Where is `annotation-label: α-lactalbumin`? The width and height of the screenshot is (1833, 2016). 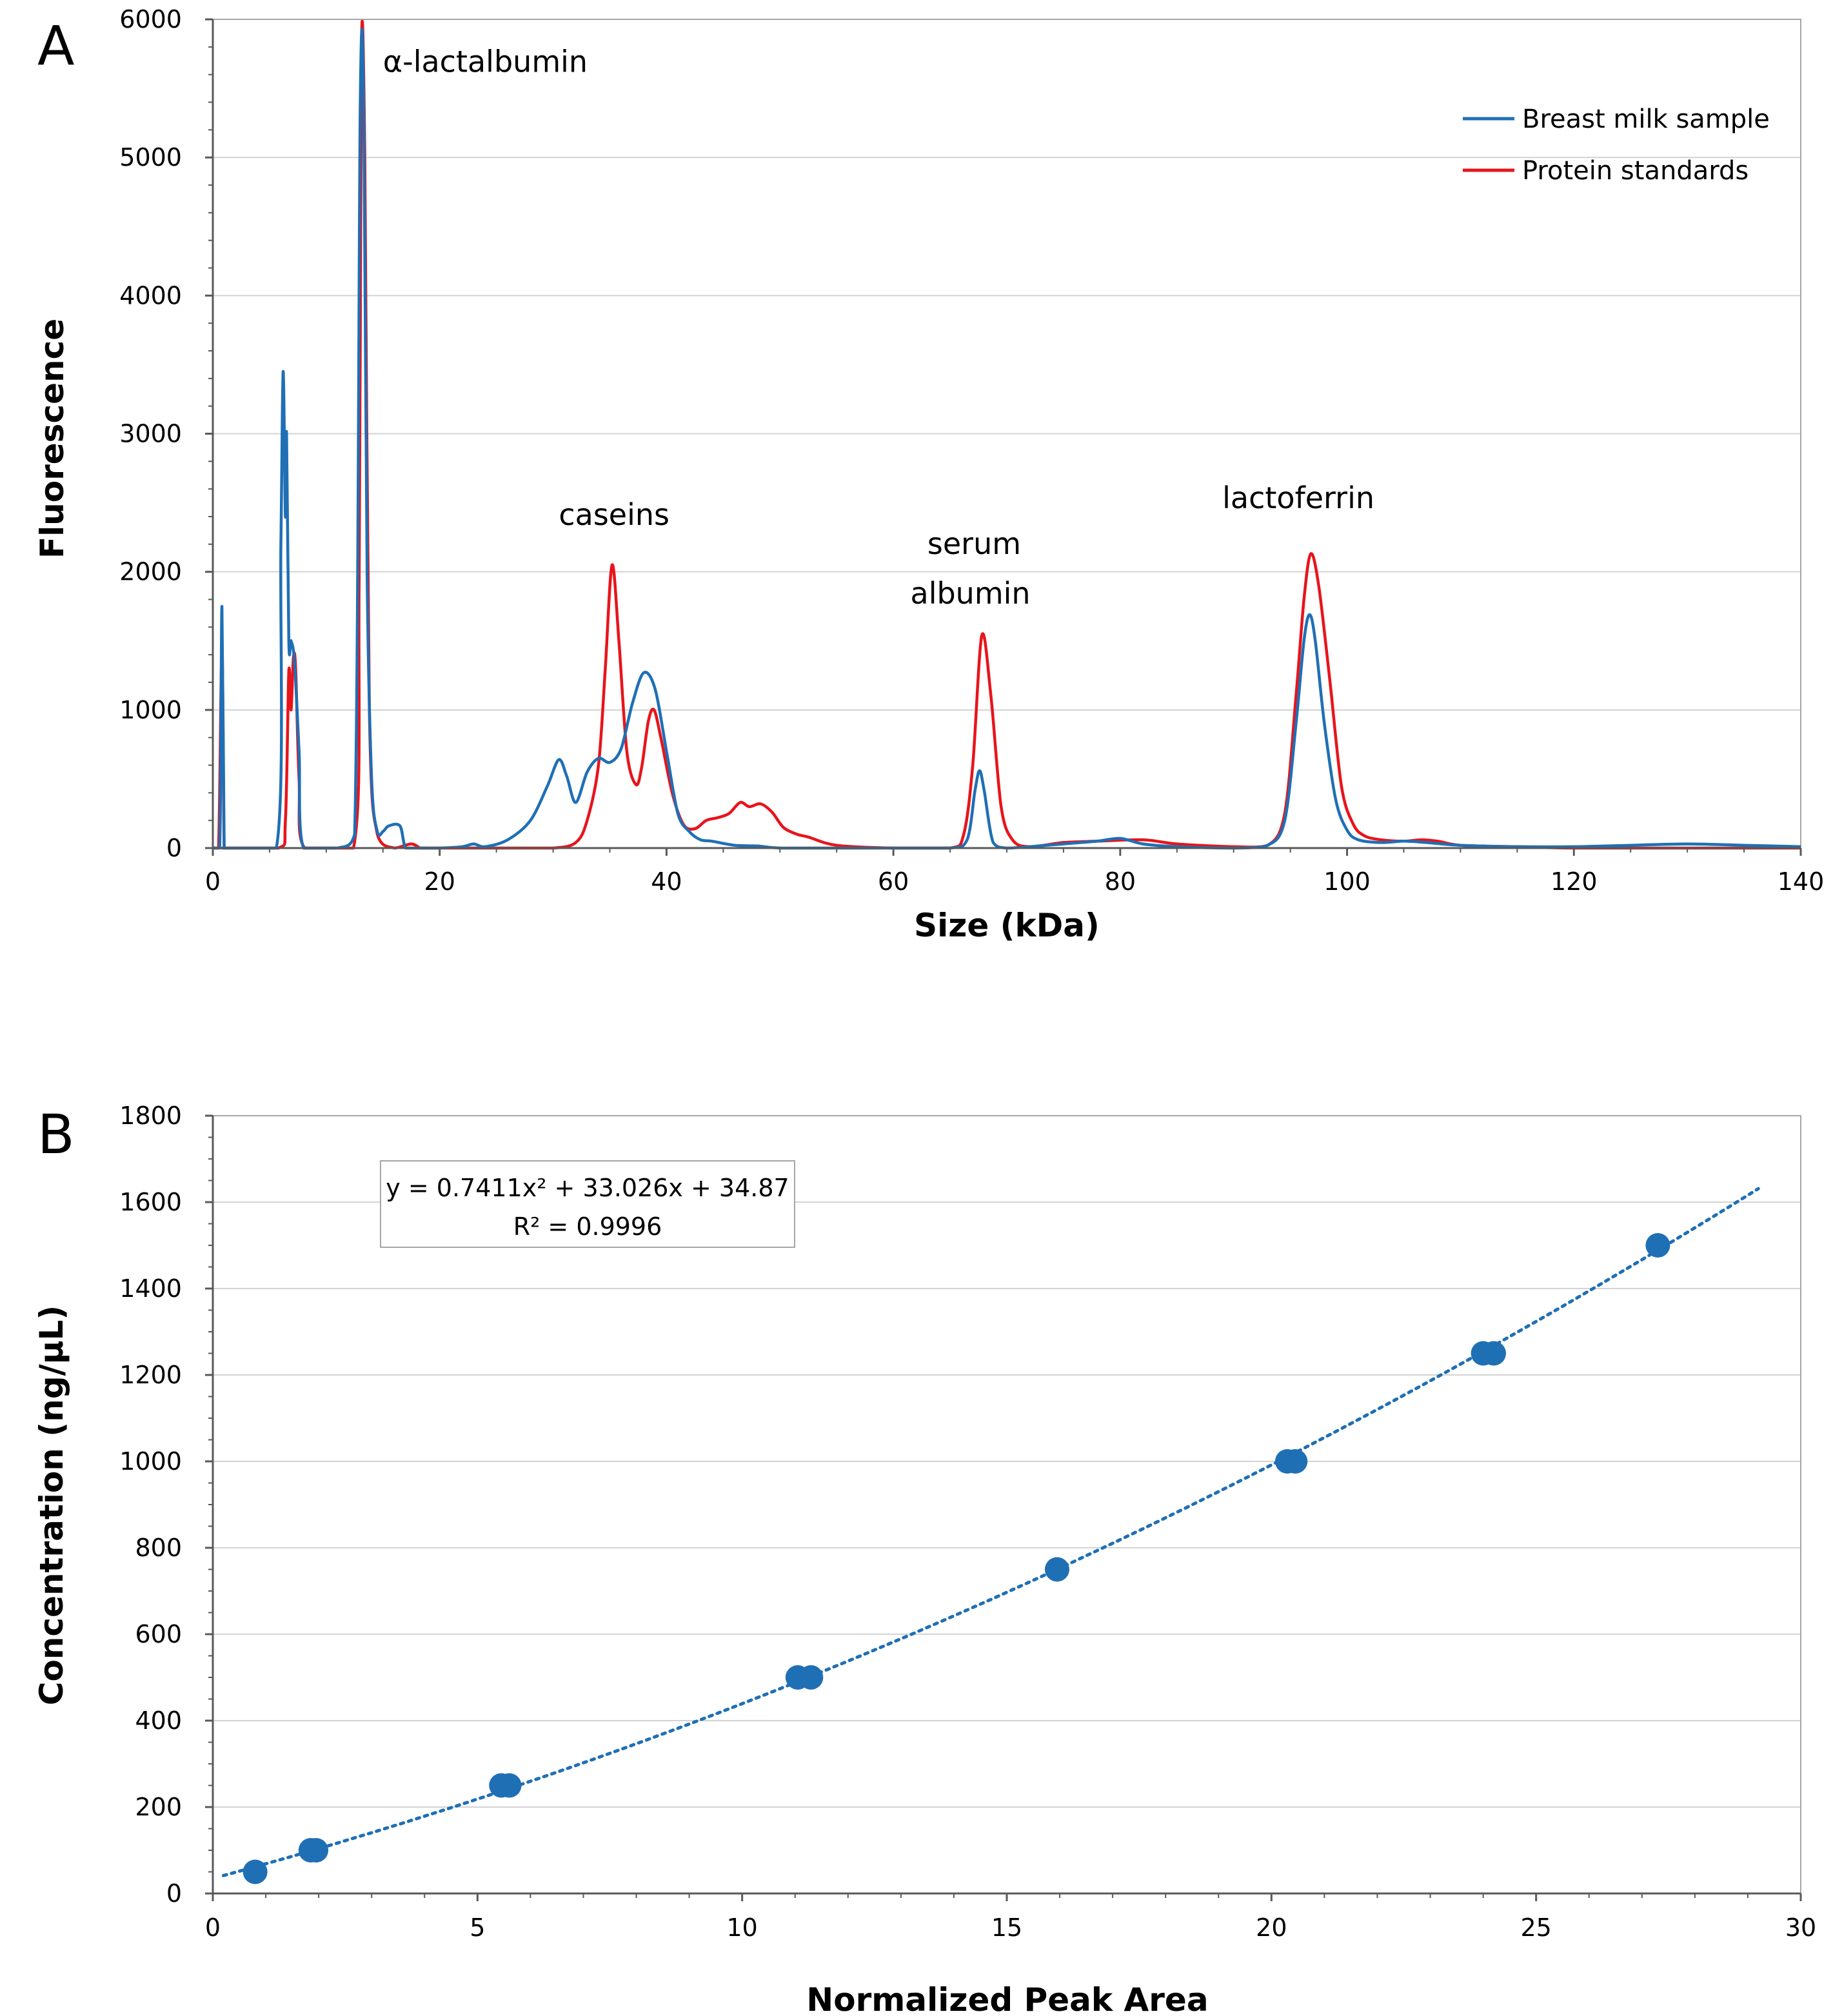
annotation-label: α-lactalbumin is located at coordinates (485, 61).